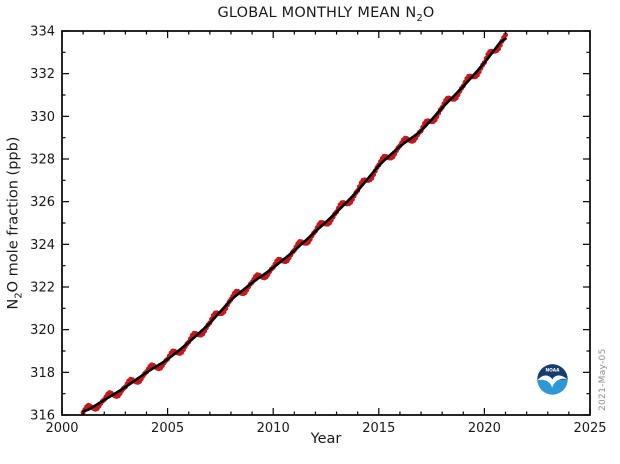 Image resolution: width=620 pixels, height=464 pixels. Describe the element at coordinates (42, 288) in the screenshot. I see `tick-label: 322` at that location.